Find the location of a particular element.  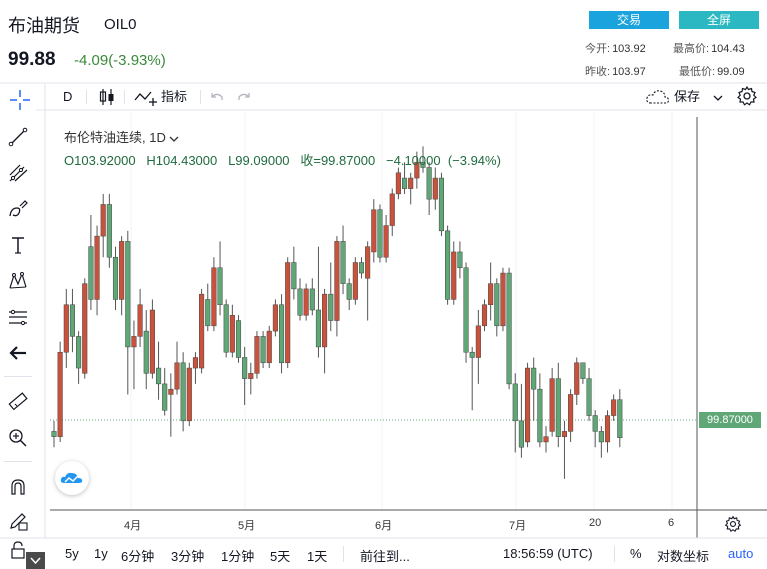

axis-settings-button is located at coordinates (733, 524).